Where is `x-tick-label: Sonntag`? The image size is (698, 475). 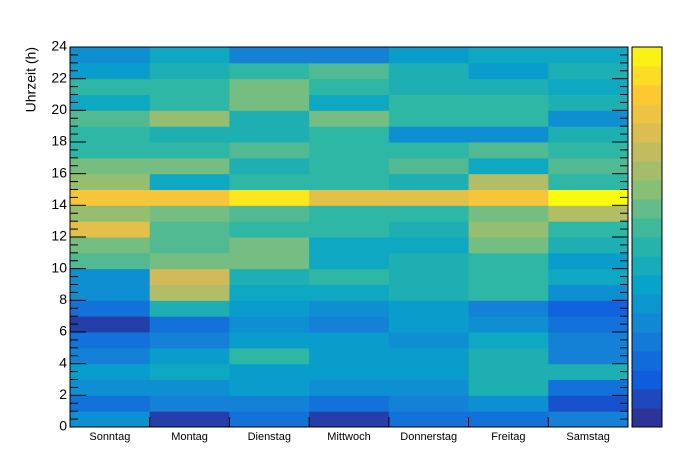
x-tick-label: Sonntag is located at coordinates (109, 437).